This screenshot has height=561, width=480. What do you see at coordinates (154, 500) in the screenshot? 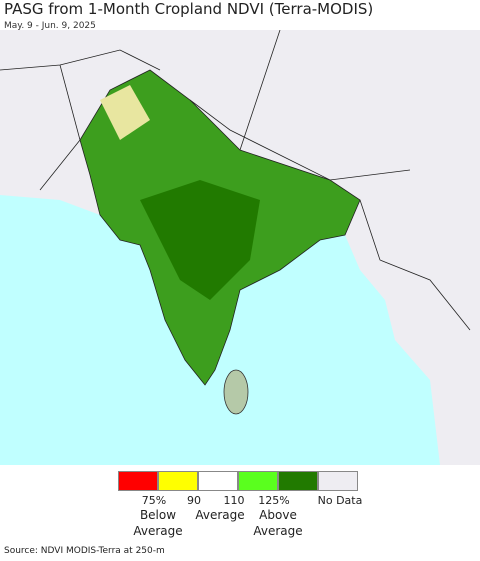
I see `legend-tick-label: 75%` at bounding box center [154, 500].